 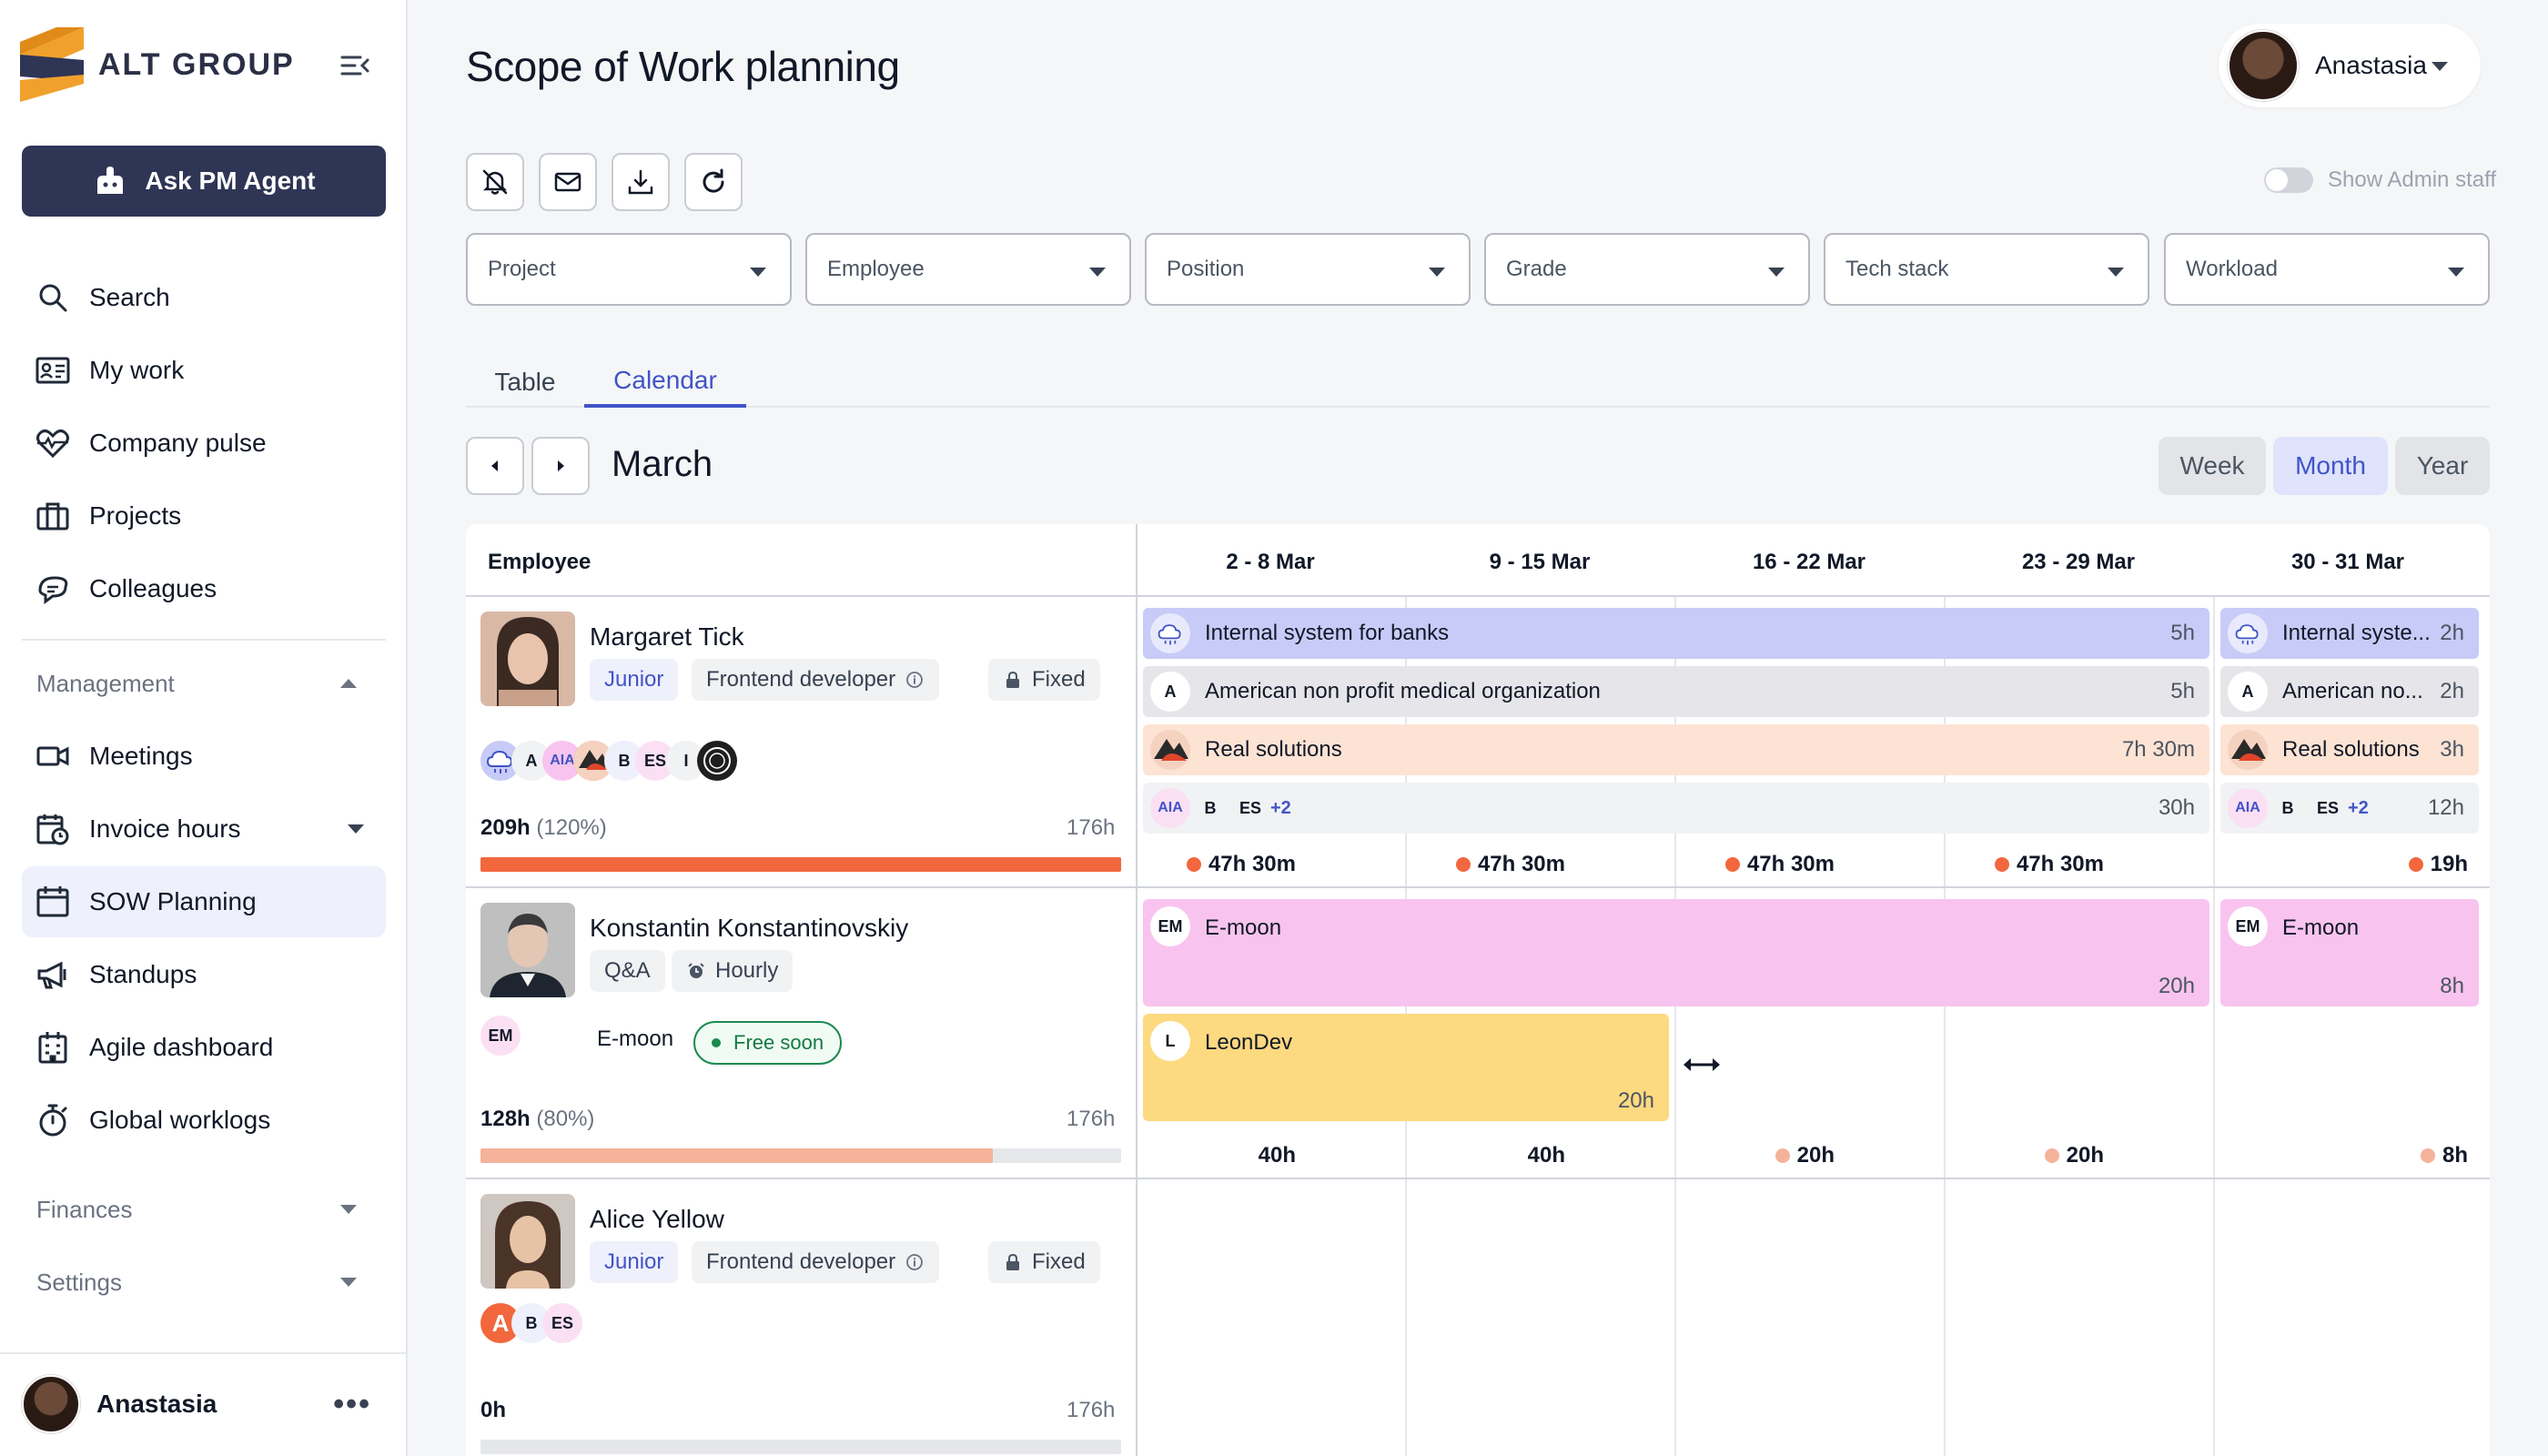 What do you see at coordinates (562, 1323) in the screenshot?
I see `project-avatar: ES` at bounding box center [562, 1323].